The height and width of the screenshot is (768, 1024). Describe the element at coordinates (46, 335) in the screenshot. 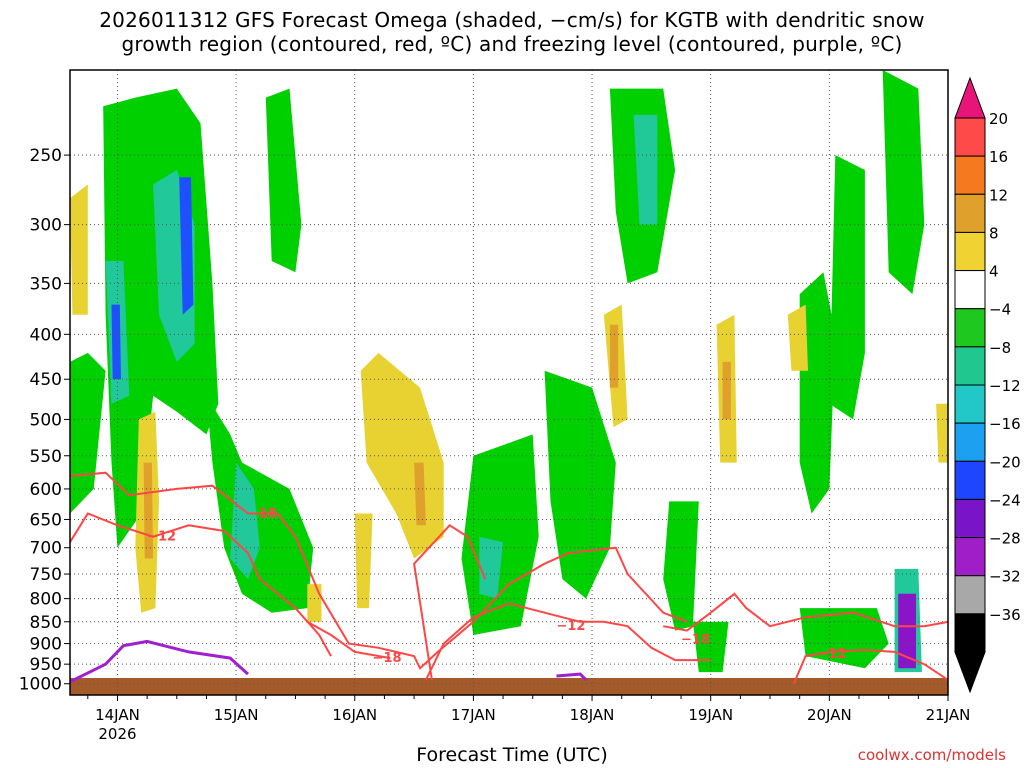

I see `y-tick-label: 400` at that location.